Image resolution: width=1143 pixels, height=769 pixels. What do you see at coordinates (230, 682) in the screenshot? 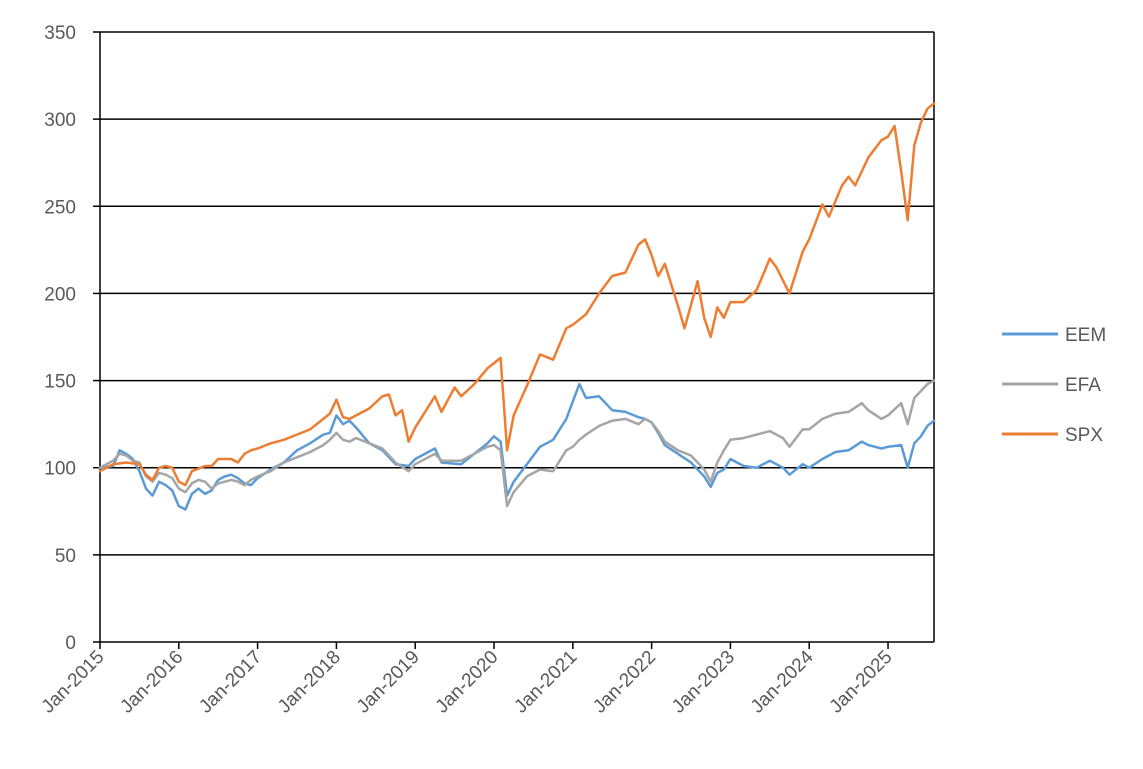
I see `x-tick-label: Jan-2017` at bounding box center [230, 682].